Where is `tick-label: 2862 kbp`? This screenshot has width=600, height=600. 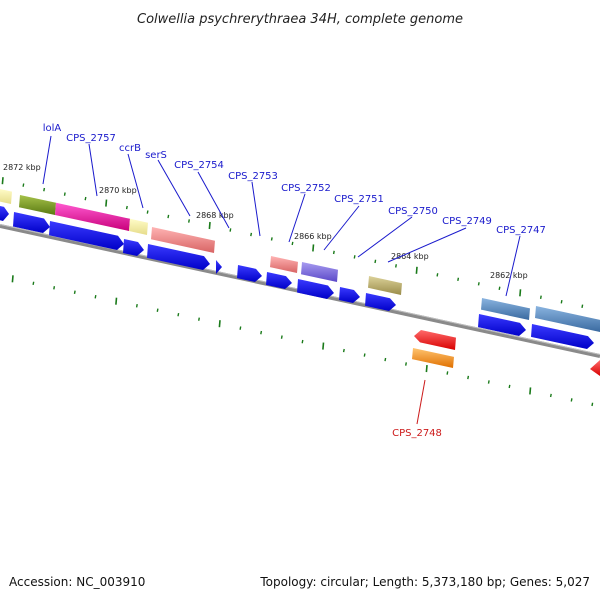
tick-label: 2862 kbp is located at coordinates (509, 275).